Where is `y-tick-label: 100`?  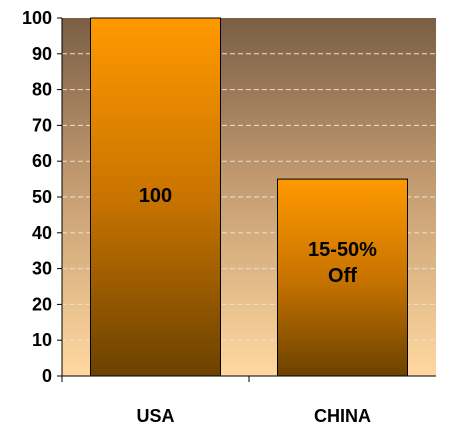
y-tick-label: 100 is located at coordinates (37, 18).